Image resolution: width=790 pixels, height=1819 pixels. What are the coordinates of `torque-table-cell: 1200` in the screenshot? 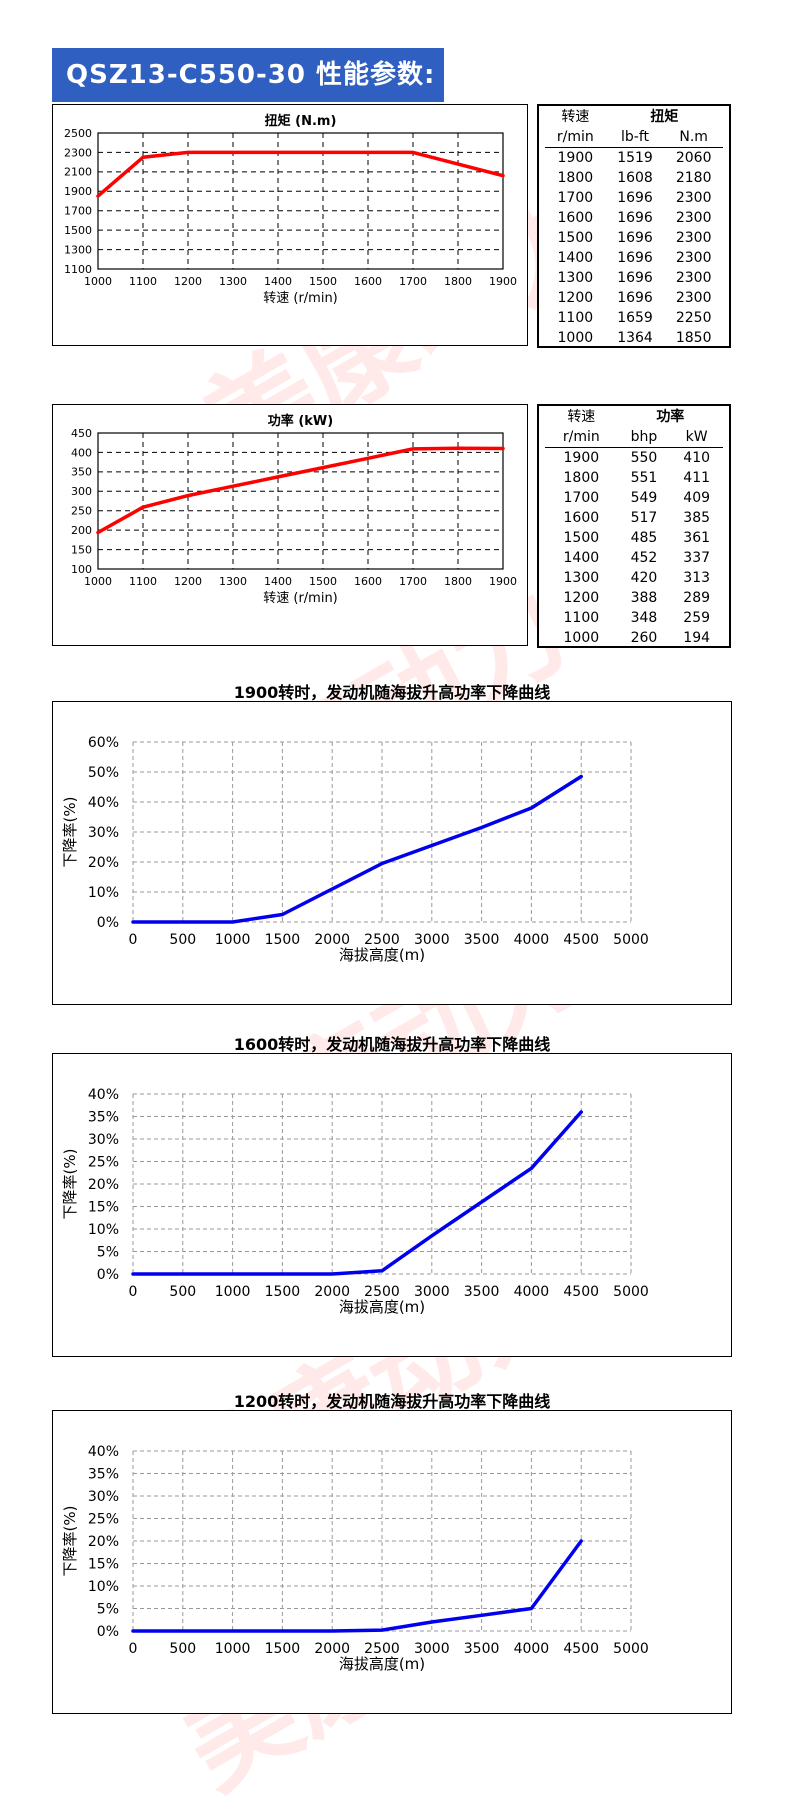 It's located at (575, 298).